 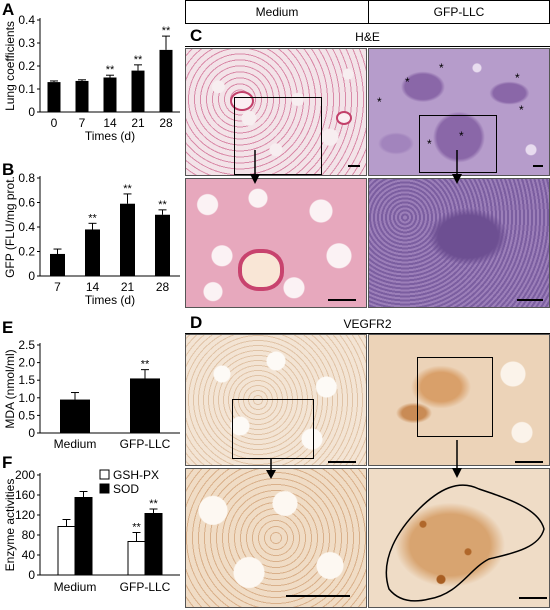 What do you see at coordinates (273, 429) in the screenshot?
I see `vegfr2-medium-inset-box` at bounding box center [273, 429].